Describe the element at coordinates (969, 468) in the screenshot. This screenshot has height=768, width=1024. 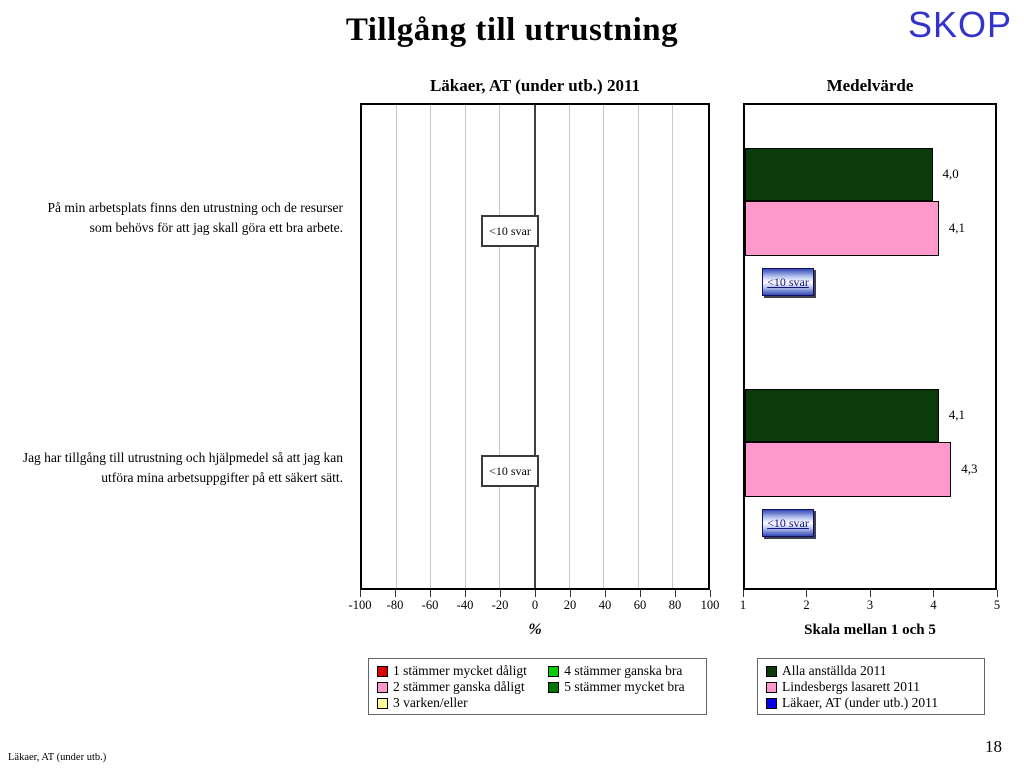
I see `bar-value-label: 4,3` at that location.